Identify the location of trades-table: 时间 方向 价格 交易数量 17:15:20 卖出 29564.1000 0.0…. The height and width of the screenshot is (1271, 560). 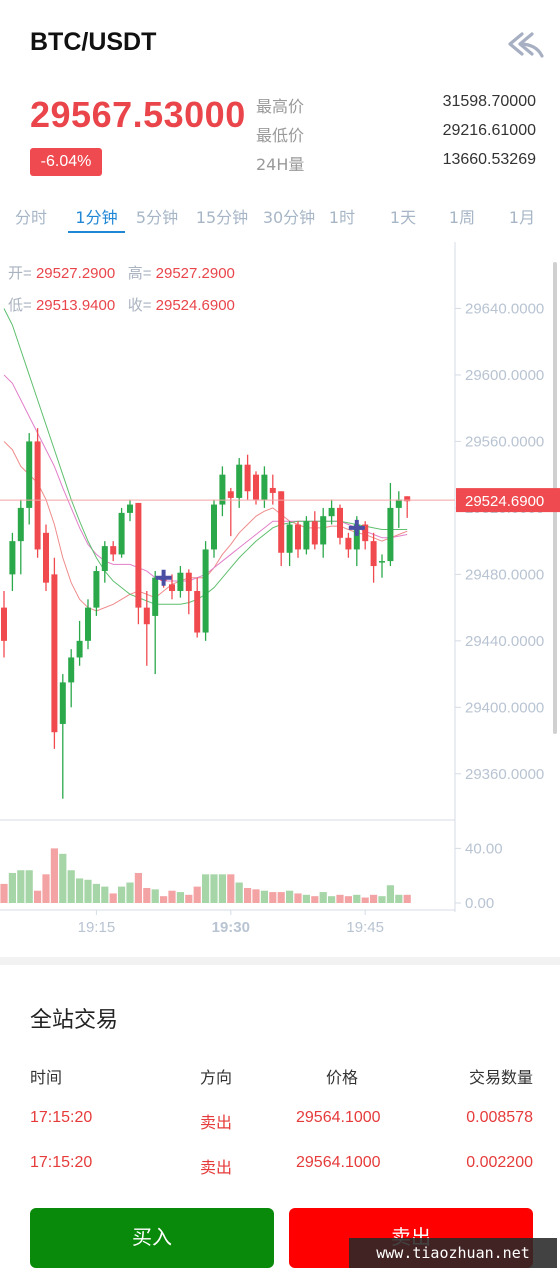
(281, 1127).